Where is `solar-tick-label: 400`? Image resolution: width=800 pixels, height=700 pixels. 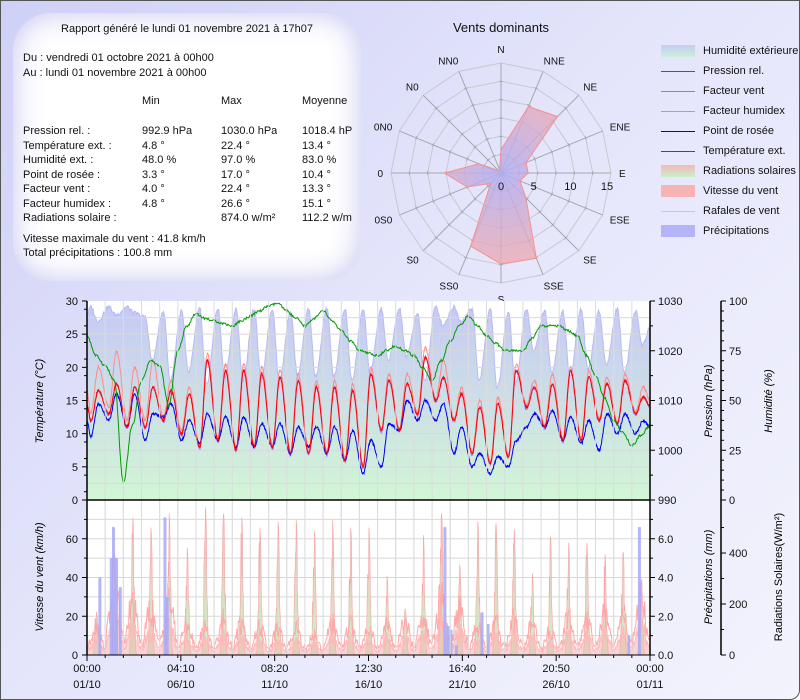
solar-tick-label: 400 is located at coordinates (738, 554).